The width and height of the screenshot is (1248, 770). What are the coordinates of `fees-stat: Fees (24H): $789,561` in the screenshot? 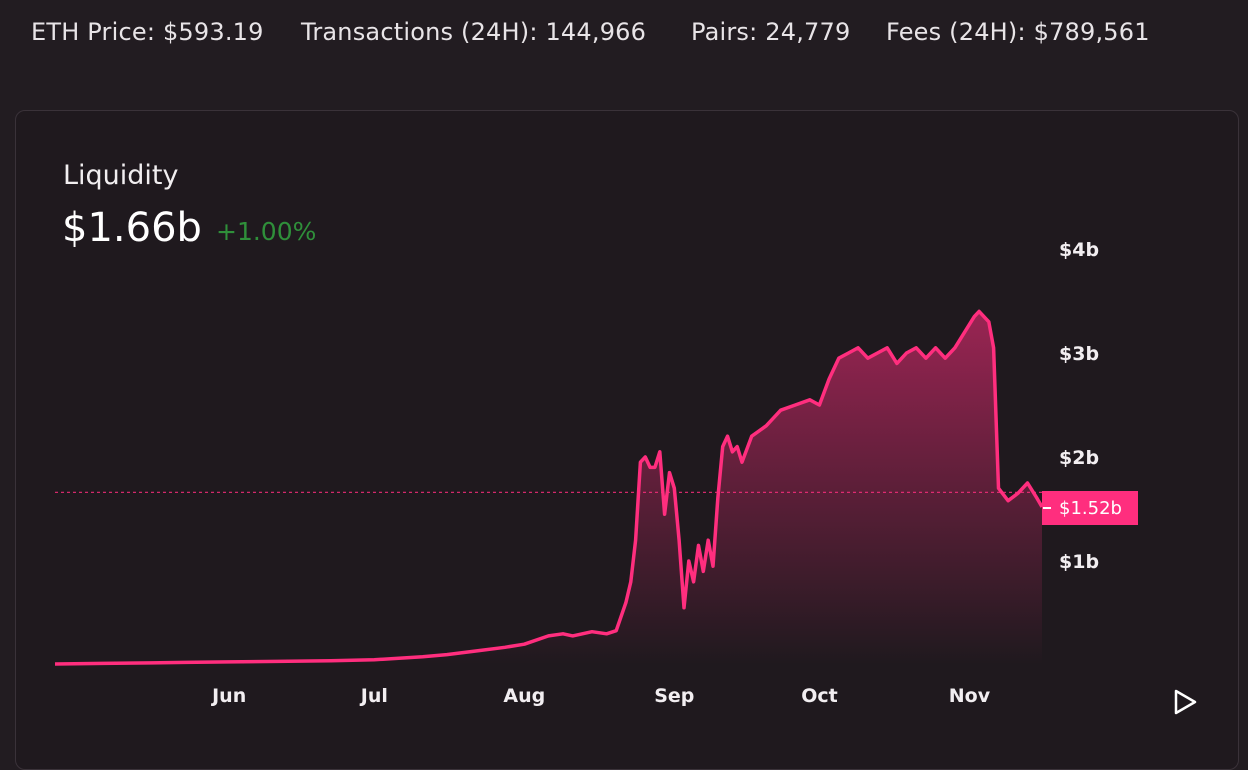 It's located at (1018, 32).